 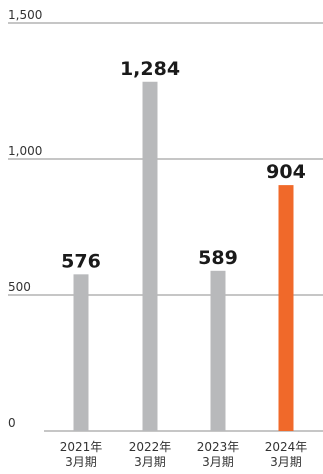 I want to click on x-tick-label: 2023年, so click(x=218, y=447).